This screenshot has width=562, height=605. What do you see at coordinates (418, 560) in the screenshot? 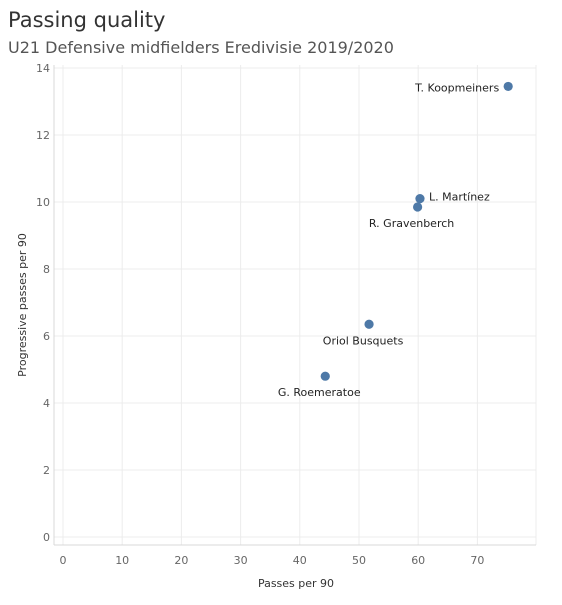
I see `x-tick-label: 60` at bounding box center [418, 560].